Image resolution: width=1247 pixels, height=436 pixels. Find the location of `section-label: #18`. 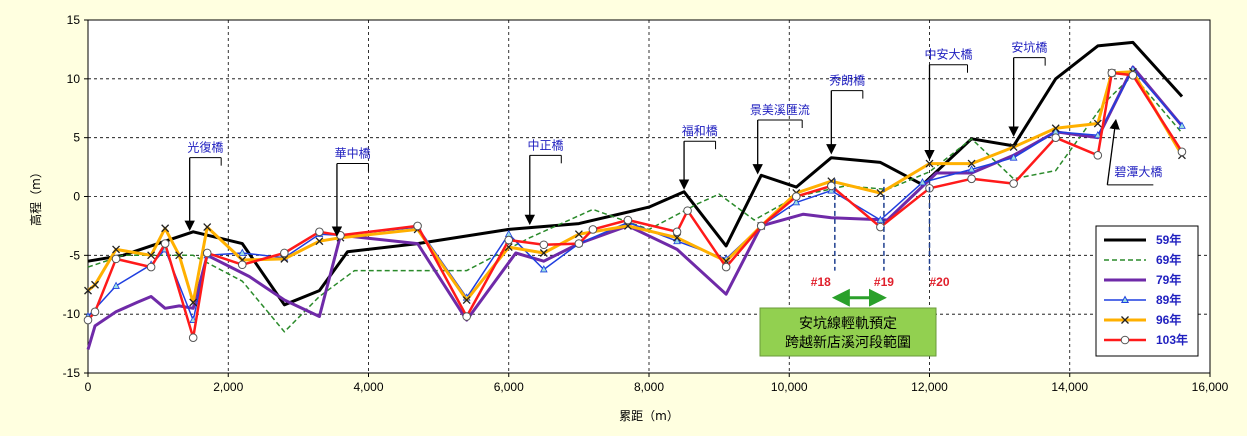

section-label: #18 is located at coordinates (821, 282).